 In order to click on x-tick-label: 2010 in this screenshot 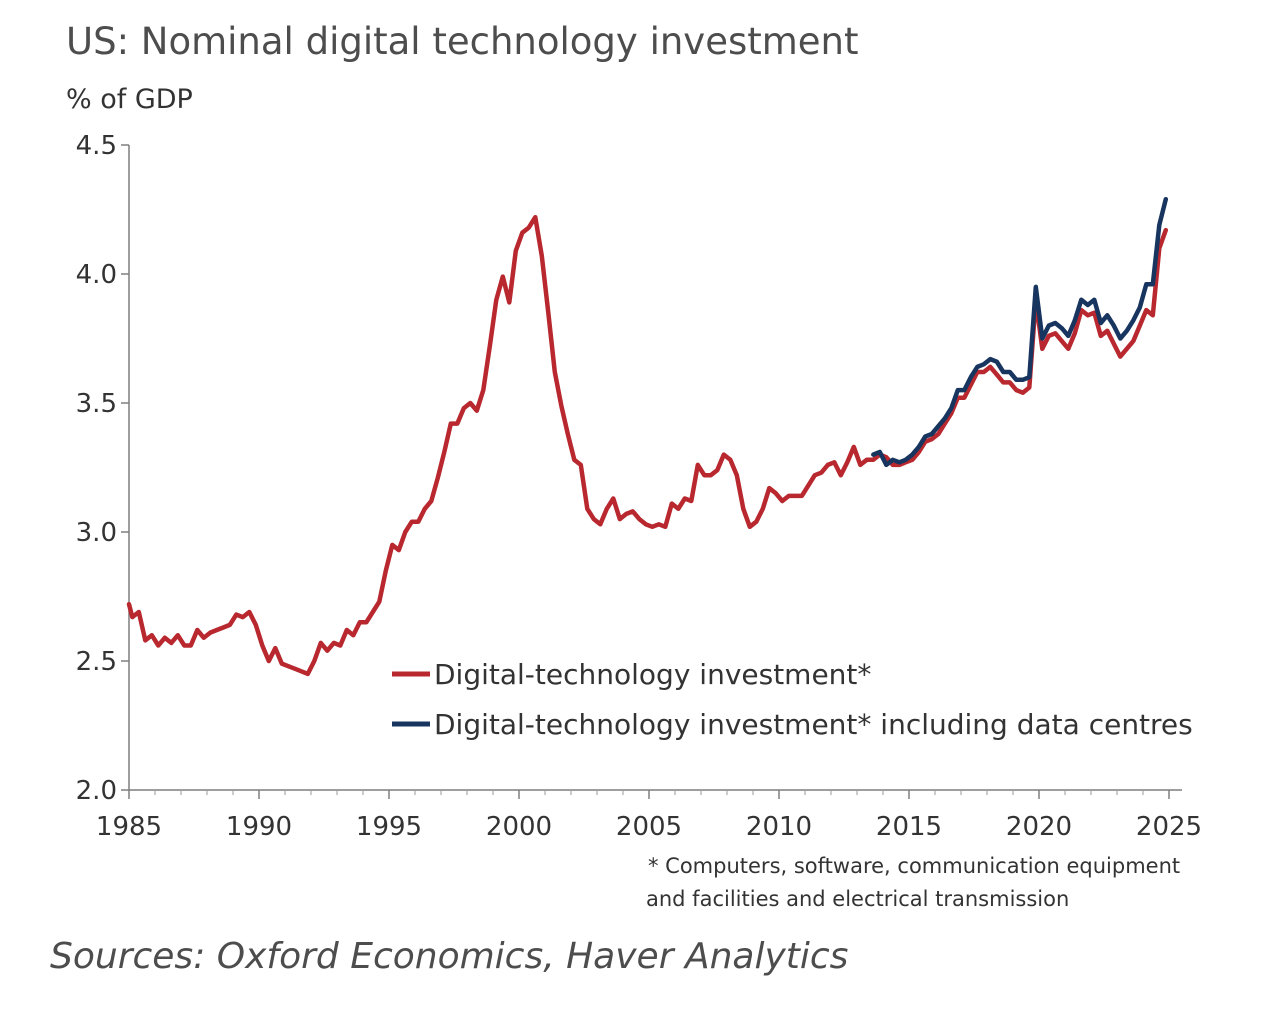, I will do `click(779, 827)`.